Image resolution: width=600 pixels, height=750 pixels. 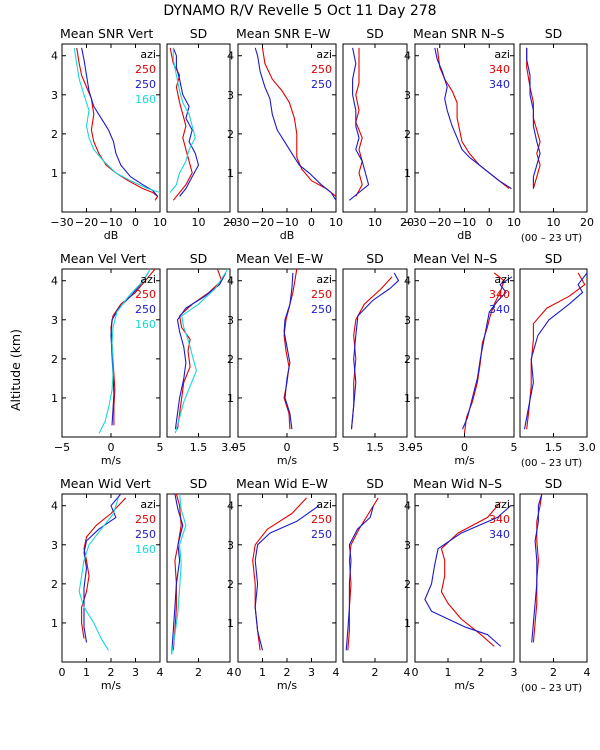 I want to click on panel-title: Mean Vel N–S, so click(x=455, y=258).